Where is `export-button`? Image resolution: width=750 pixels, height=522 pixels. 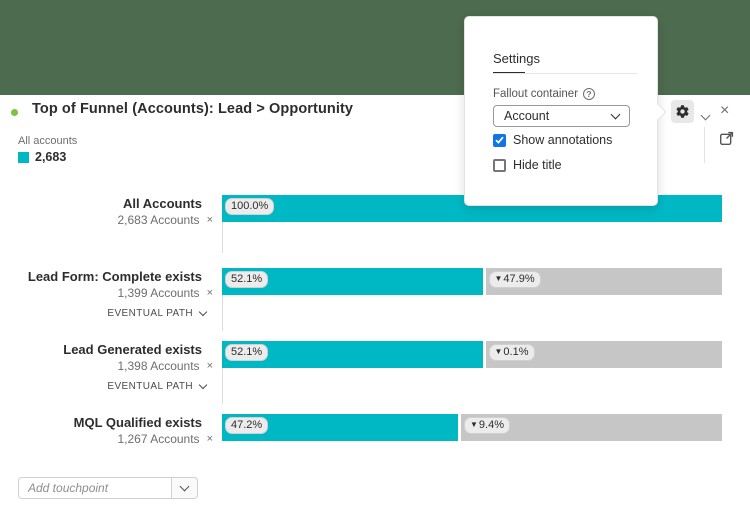
export-button is located at coordinates (727, 138).